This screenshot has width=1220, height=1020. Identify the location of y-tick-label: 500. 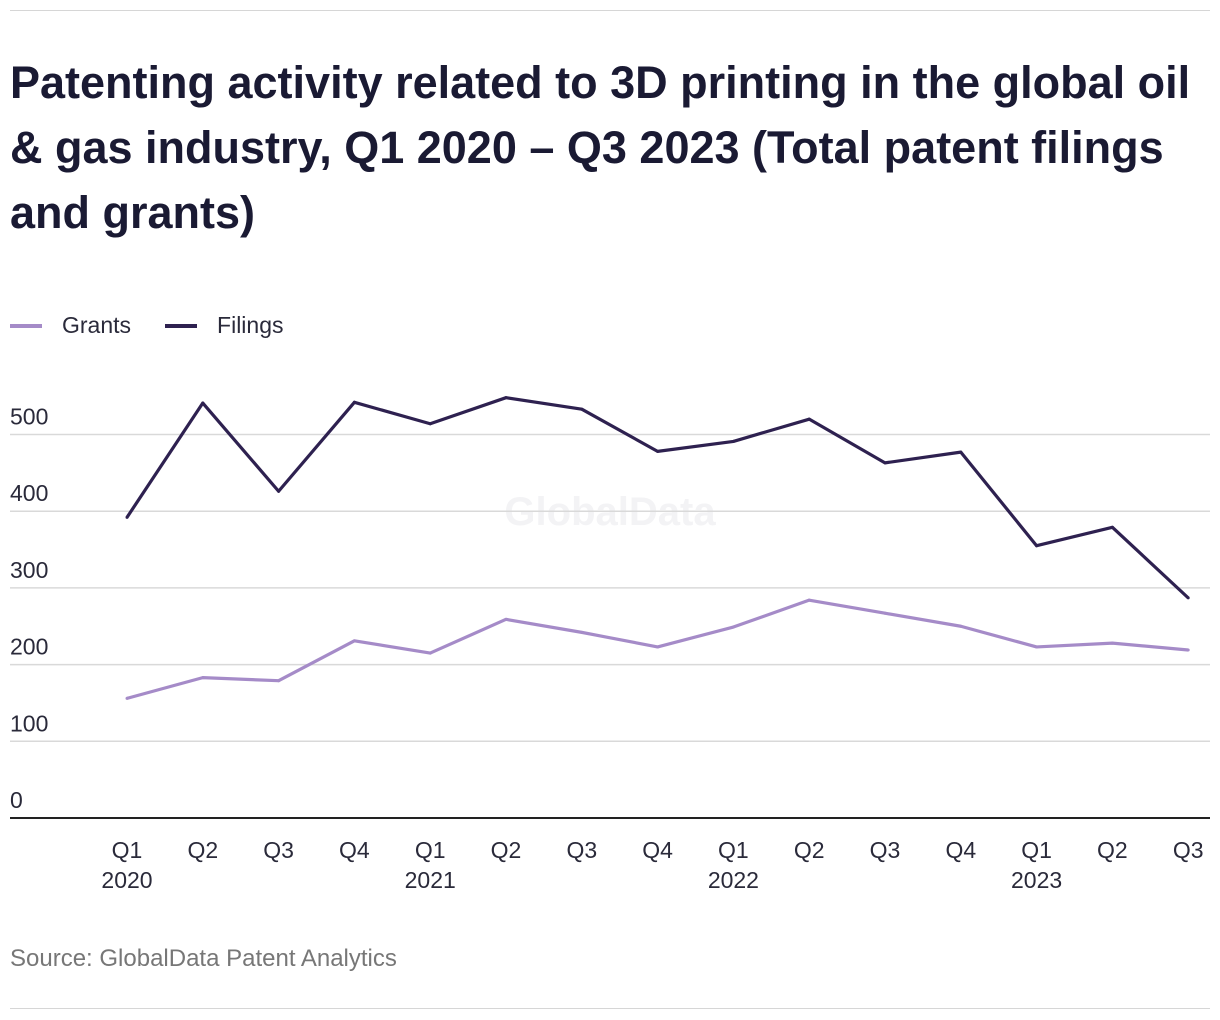
(29, 417).